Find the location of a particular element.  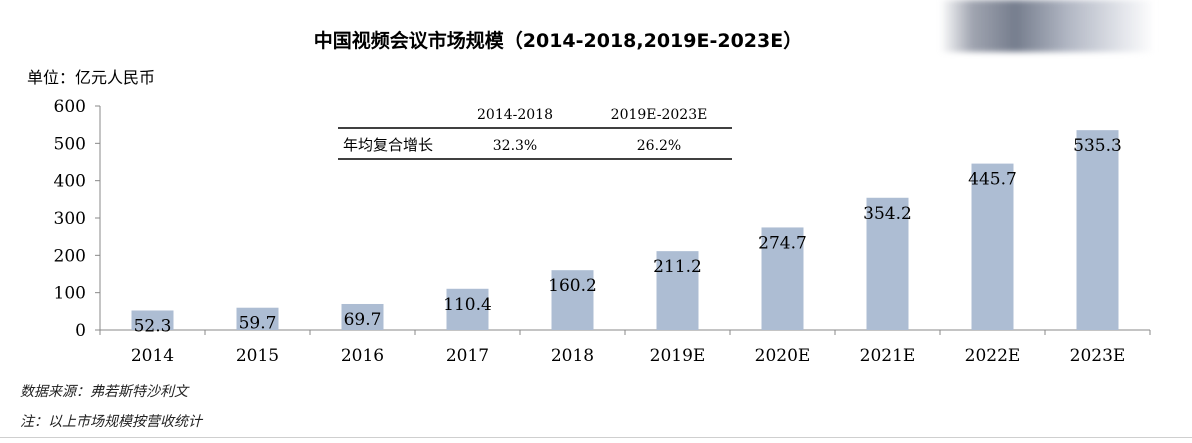

footnote: 注：以上市场规模按营收统计 is located at coordinates (111, 422).